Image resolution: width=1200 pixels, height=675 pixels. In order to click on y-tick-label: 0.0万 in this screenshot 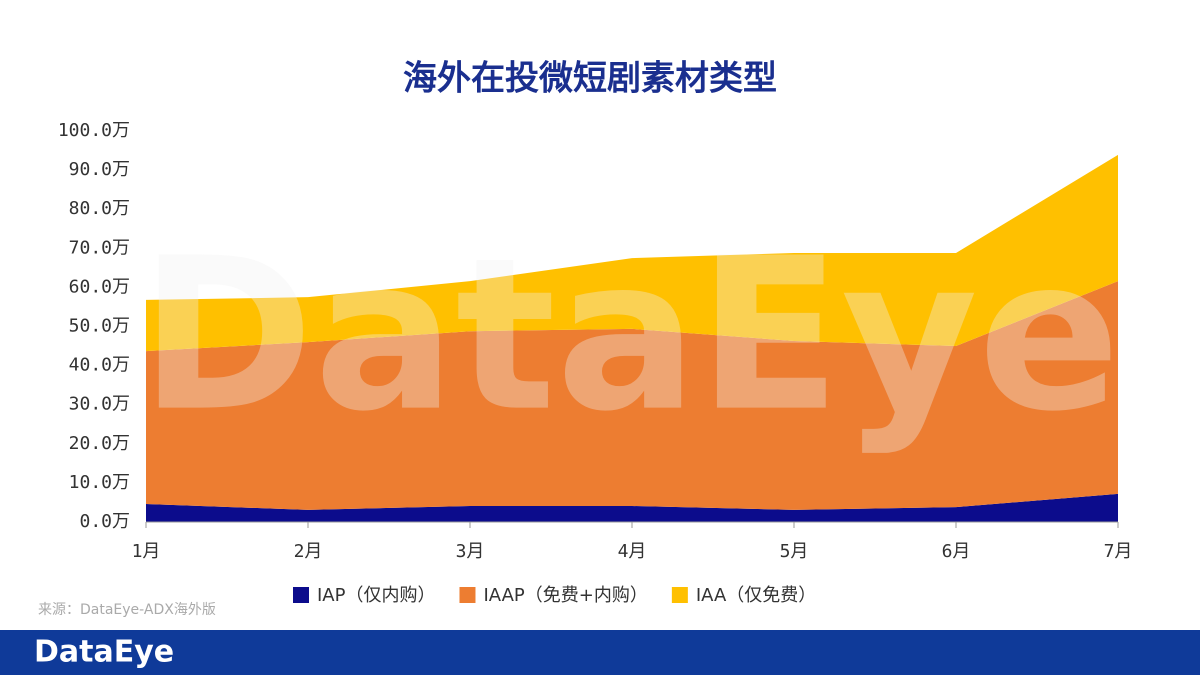, I will do `click(104, 521)`.